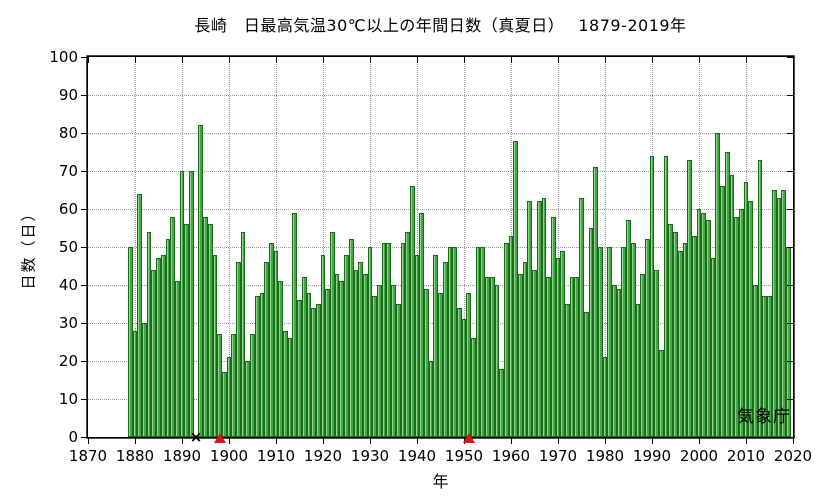 The width and height of the screenshot is (833, 498). I want to click on bar-1980, so click(605, 397).